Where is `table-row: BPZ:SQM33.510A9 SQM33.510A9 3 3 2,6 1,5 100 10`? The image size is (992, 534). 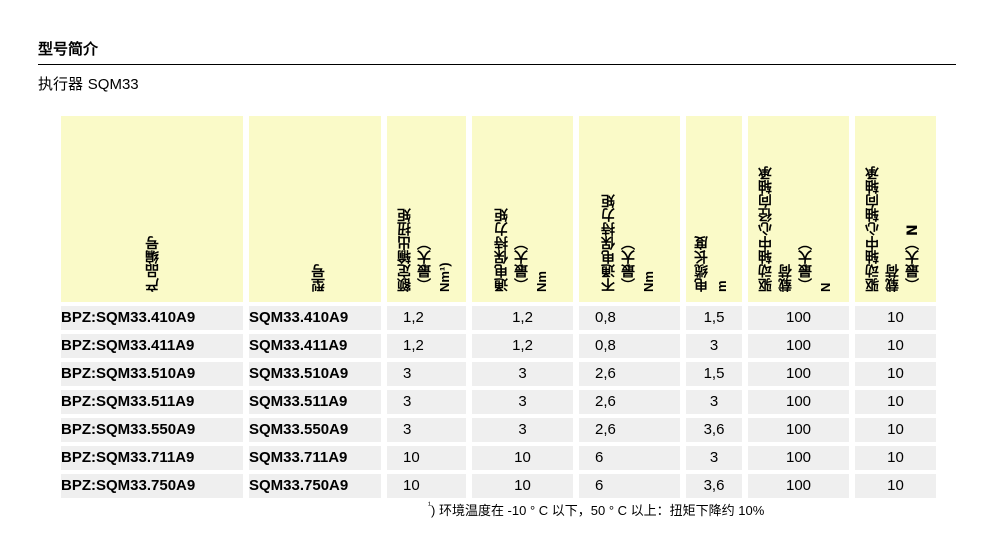
table-row: BPZ:SQM33.510A9 SQM33.510A9 3 3 2,6 1,5 100 10 is located at coordinates (498, 374).